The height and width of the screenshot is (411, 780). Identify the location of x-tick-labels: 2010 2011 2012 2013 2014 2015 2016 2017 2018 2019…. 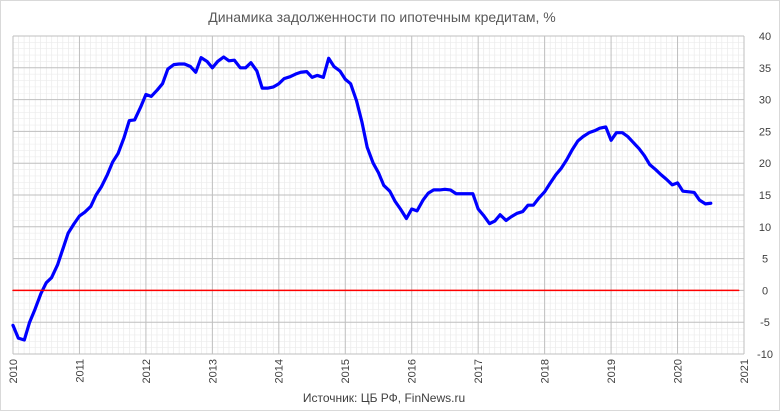
(379, 371).